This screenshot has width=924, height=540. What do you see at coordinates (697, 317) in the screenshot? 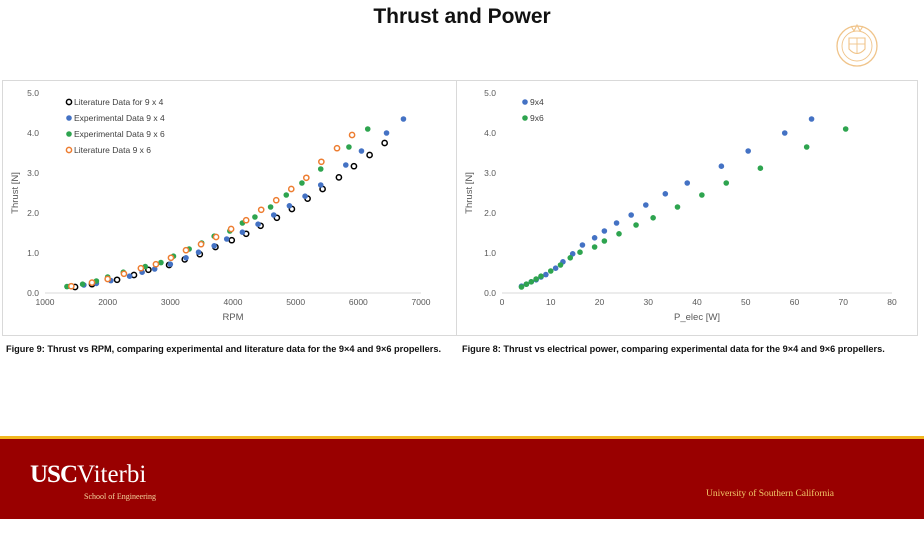
I see `x-axis-label: P_elec [W]` at bounding box center [697, 317].